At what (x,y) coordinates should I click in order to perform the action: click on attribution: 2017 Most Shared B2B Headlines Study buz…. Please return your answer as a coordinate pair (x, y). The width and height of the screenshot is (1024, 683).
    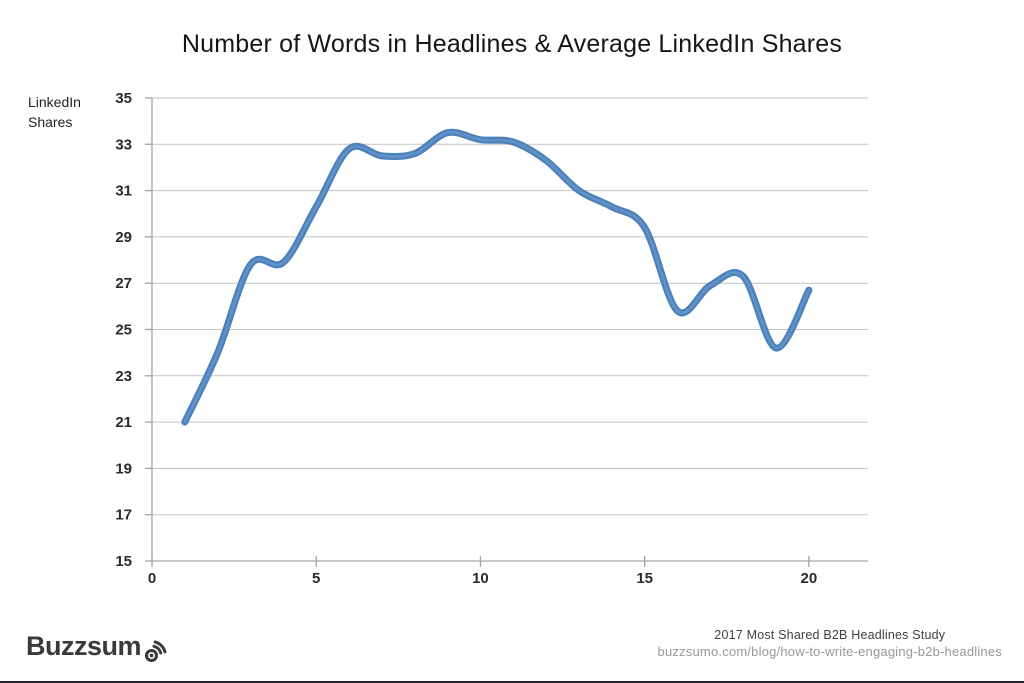
    Looking at the image, I should click on (830, 643).